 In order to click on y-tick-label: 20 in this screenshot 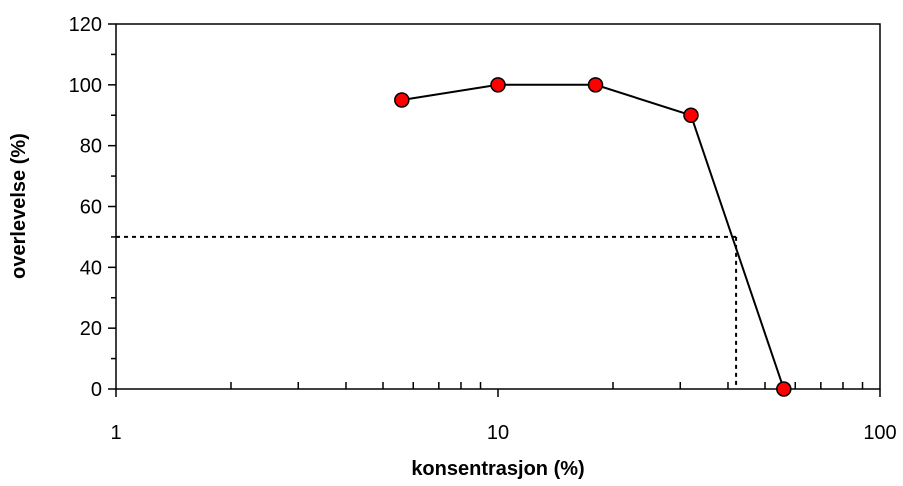, I will do `click(91, 329)`.